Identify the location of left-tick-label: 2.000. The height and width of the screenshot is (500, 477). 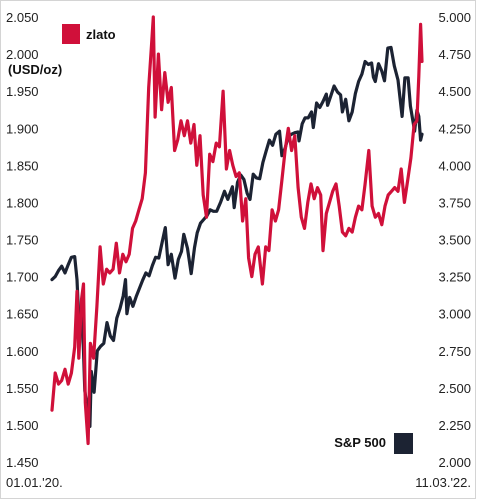
(22, 54).